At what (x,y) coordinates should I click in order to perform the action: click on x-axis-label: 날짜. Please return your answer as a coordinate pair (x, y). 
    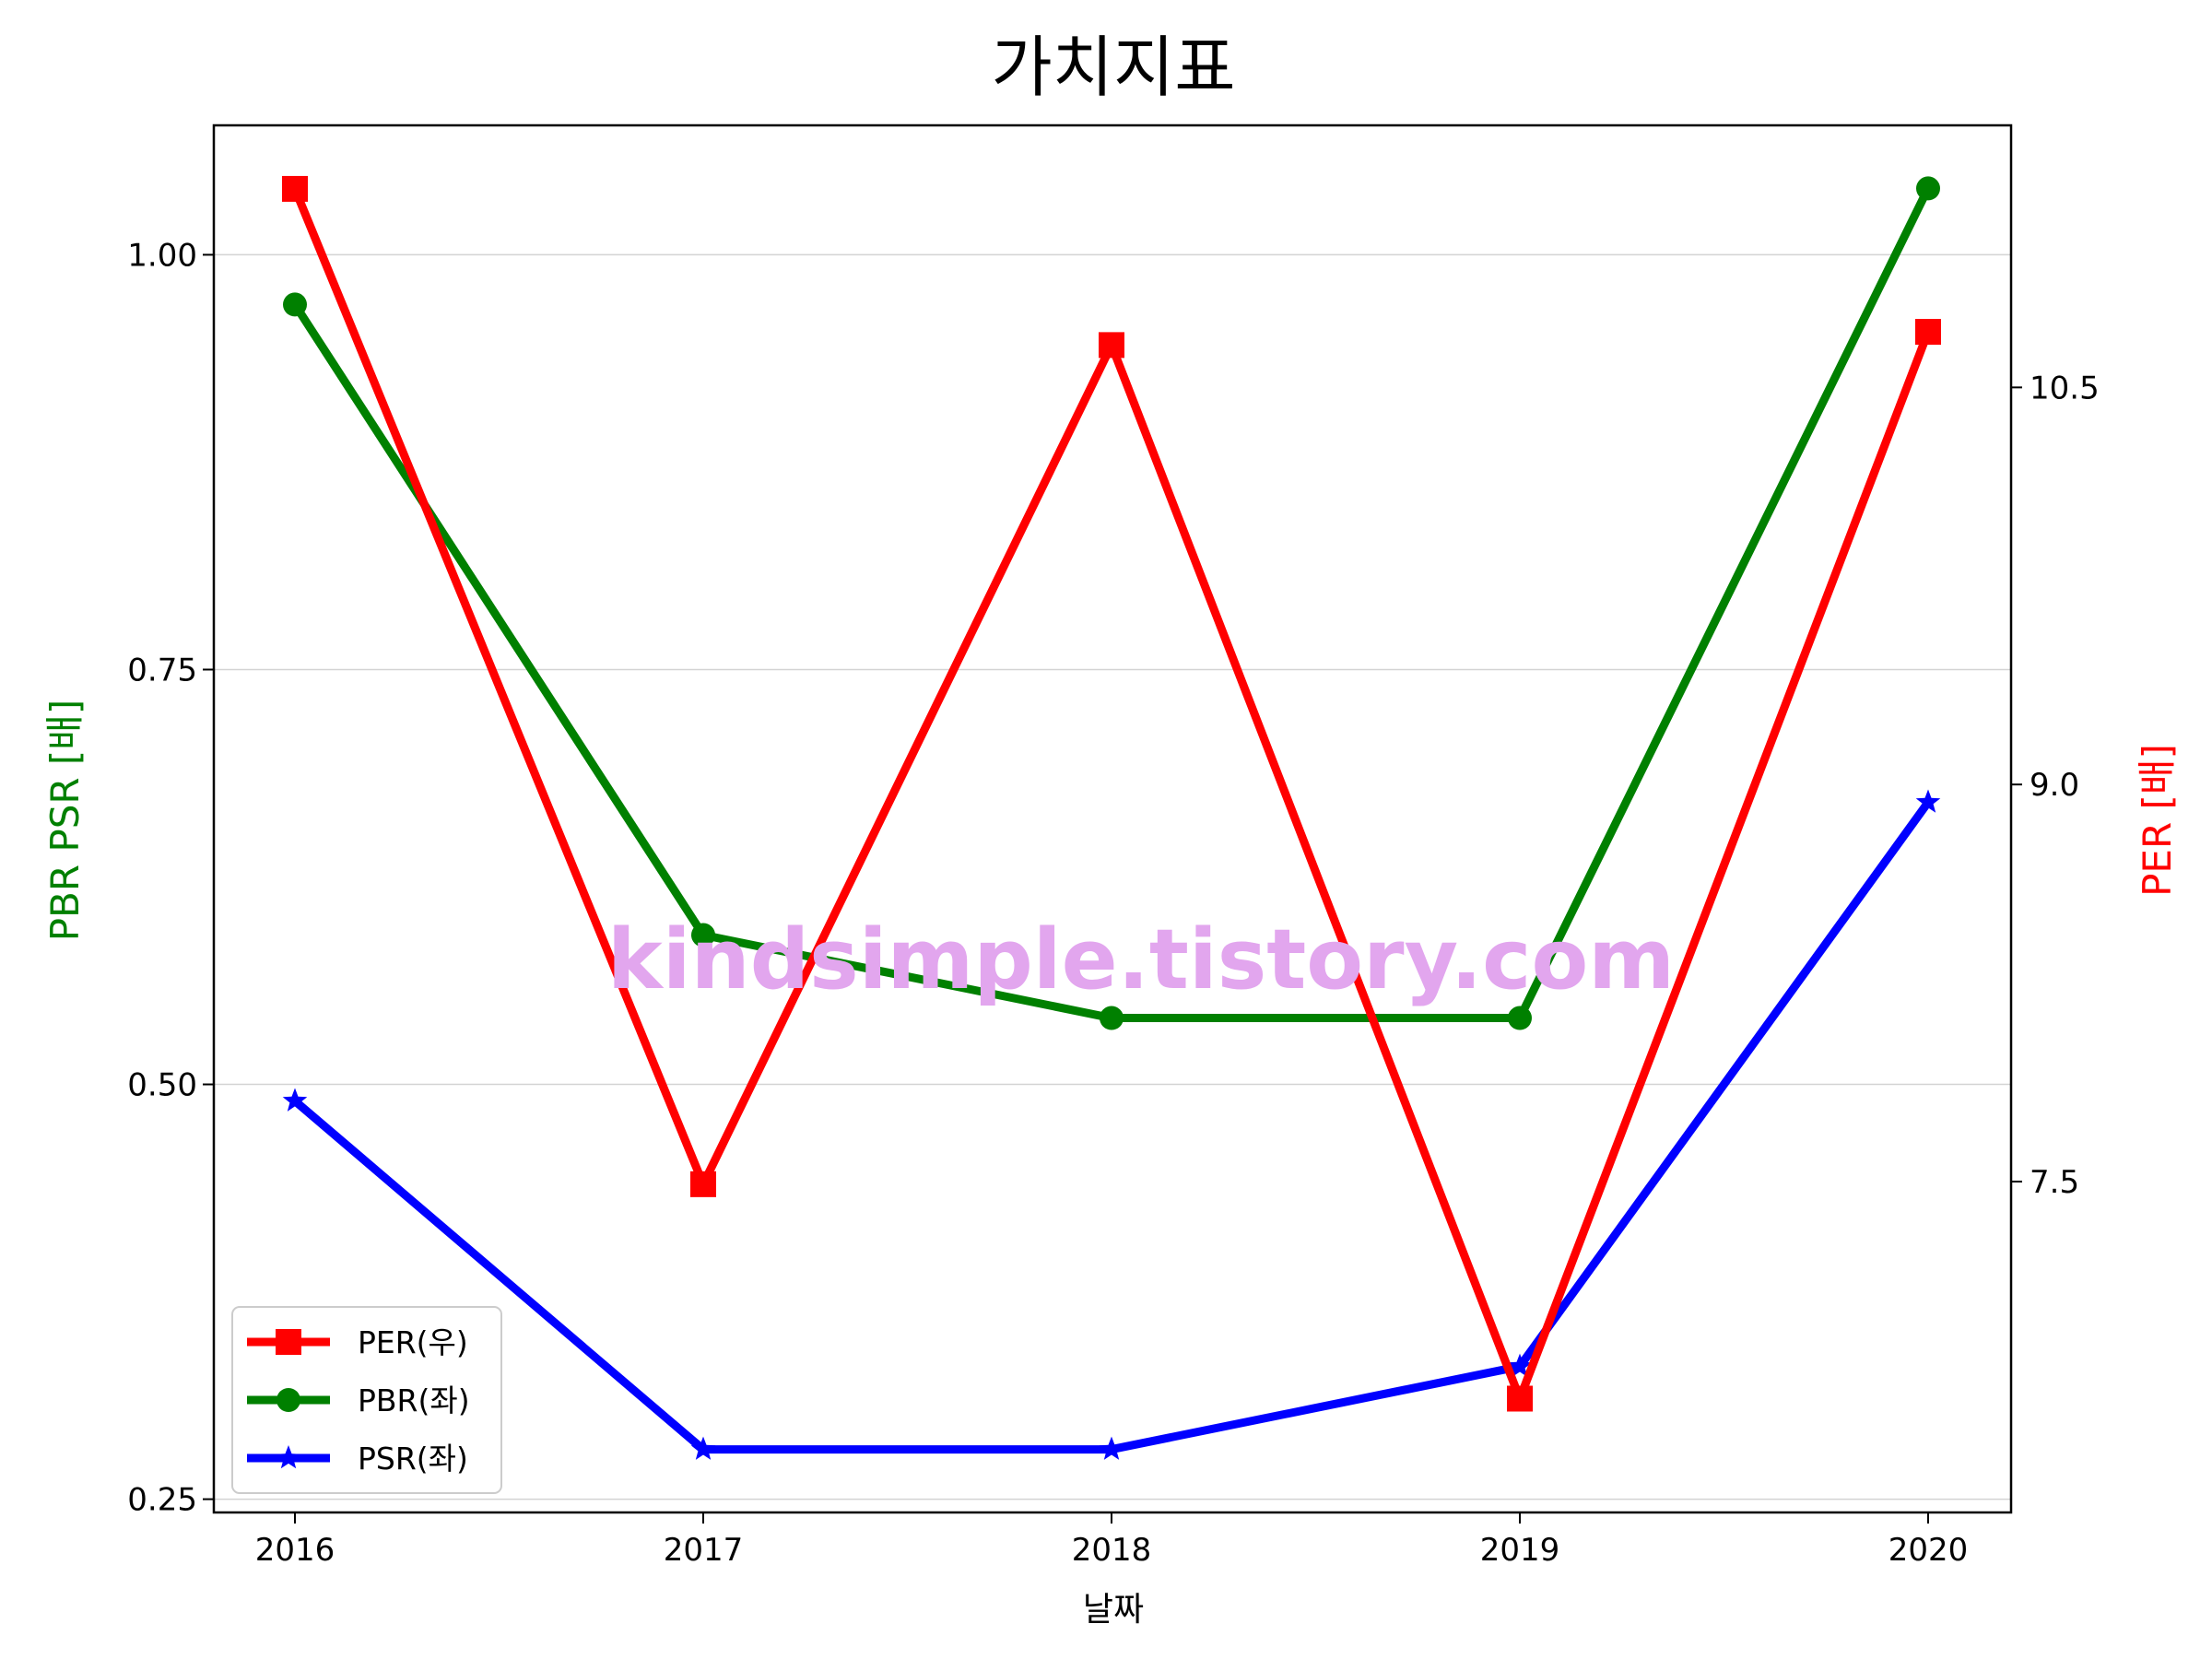
    Looking at the image, I should click on (1113, 1610).